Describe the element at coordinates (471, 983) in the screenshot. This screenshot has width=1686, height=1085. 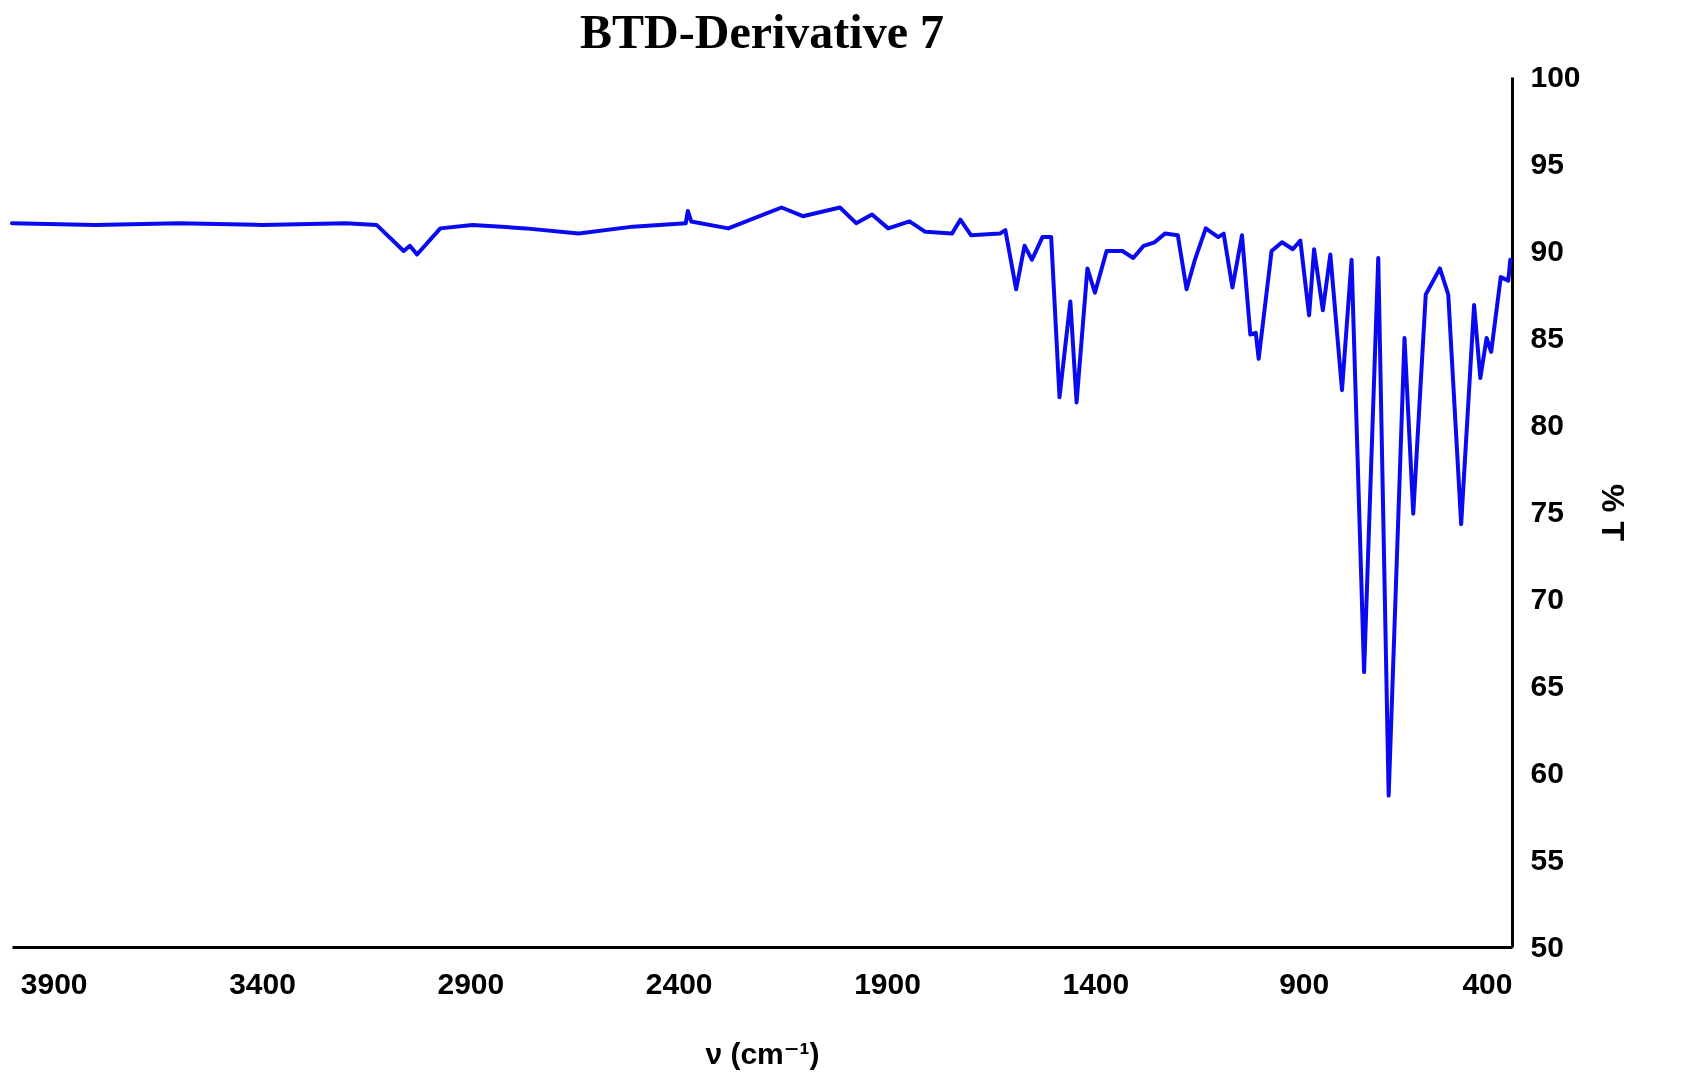
I see `x-tick-label: 2900` at that location.